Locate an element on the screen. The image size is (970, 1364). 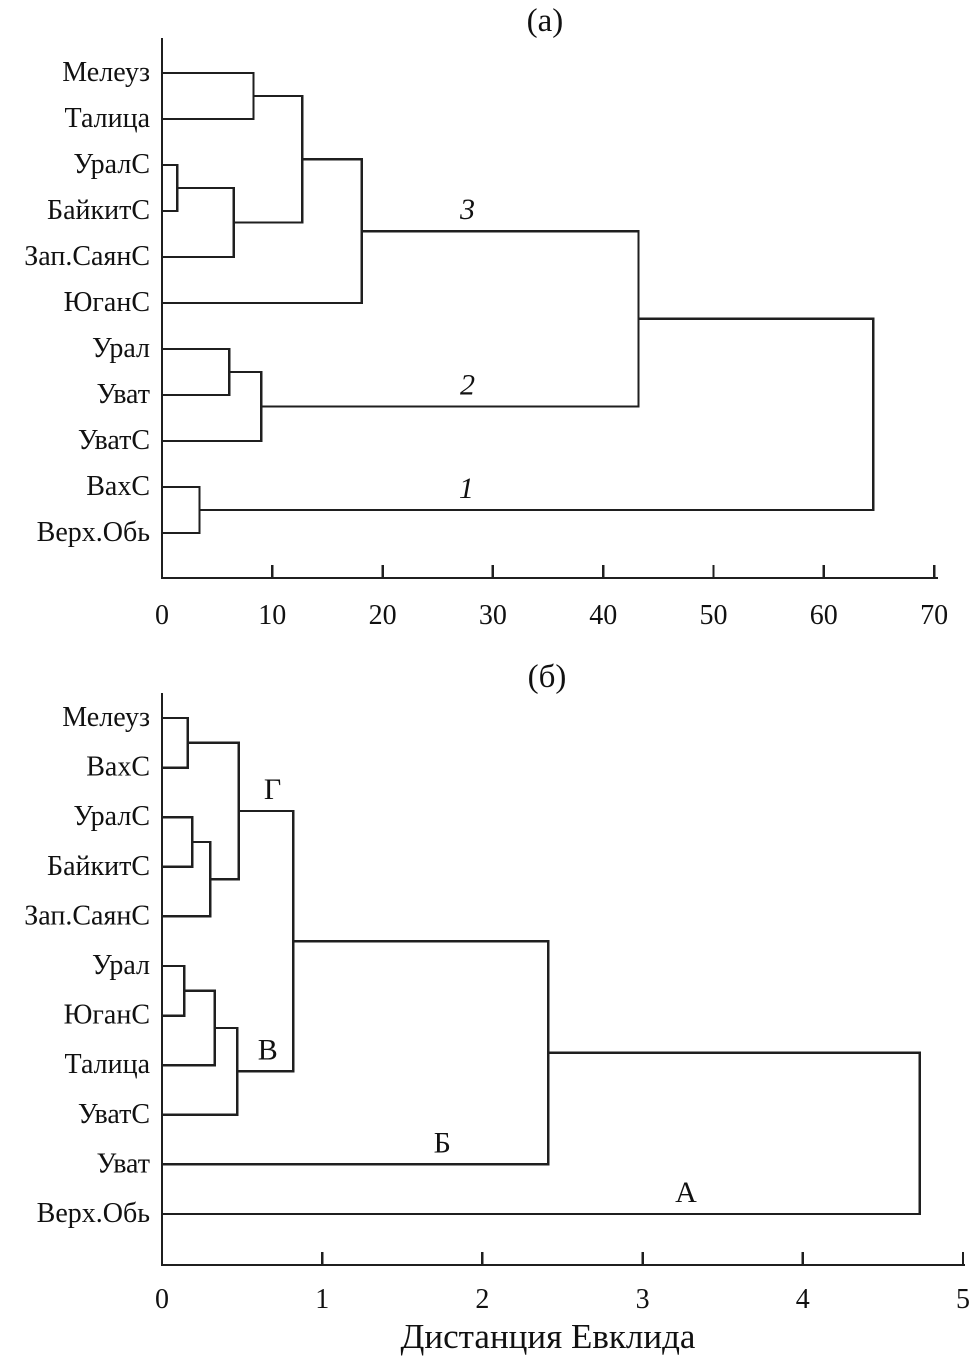
chart-title: (б) is located at coordinates (547, 677).